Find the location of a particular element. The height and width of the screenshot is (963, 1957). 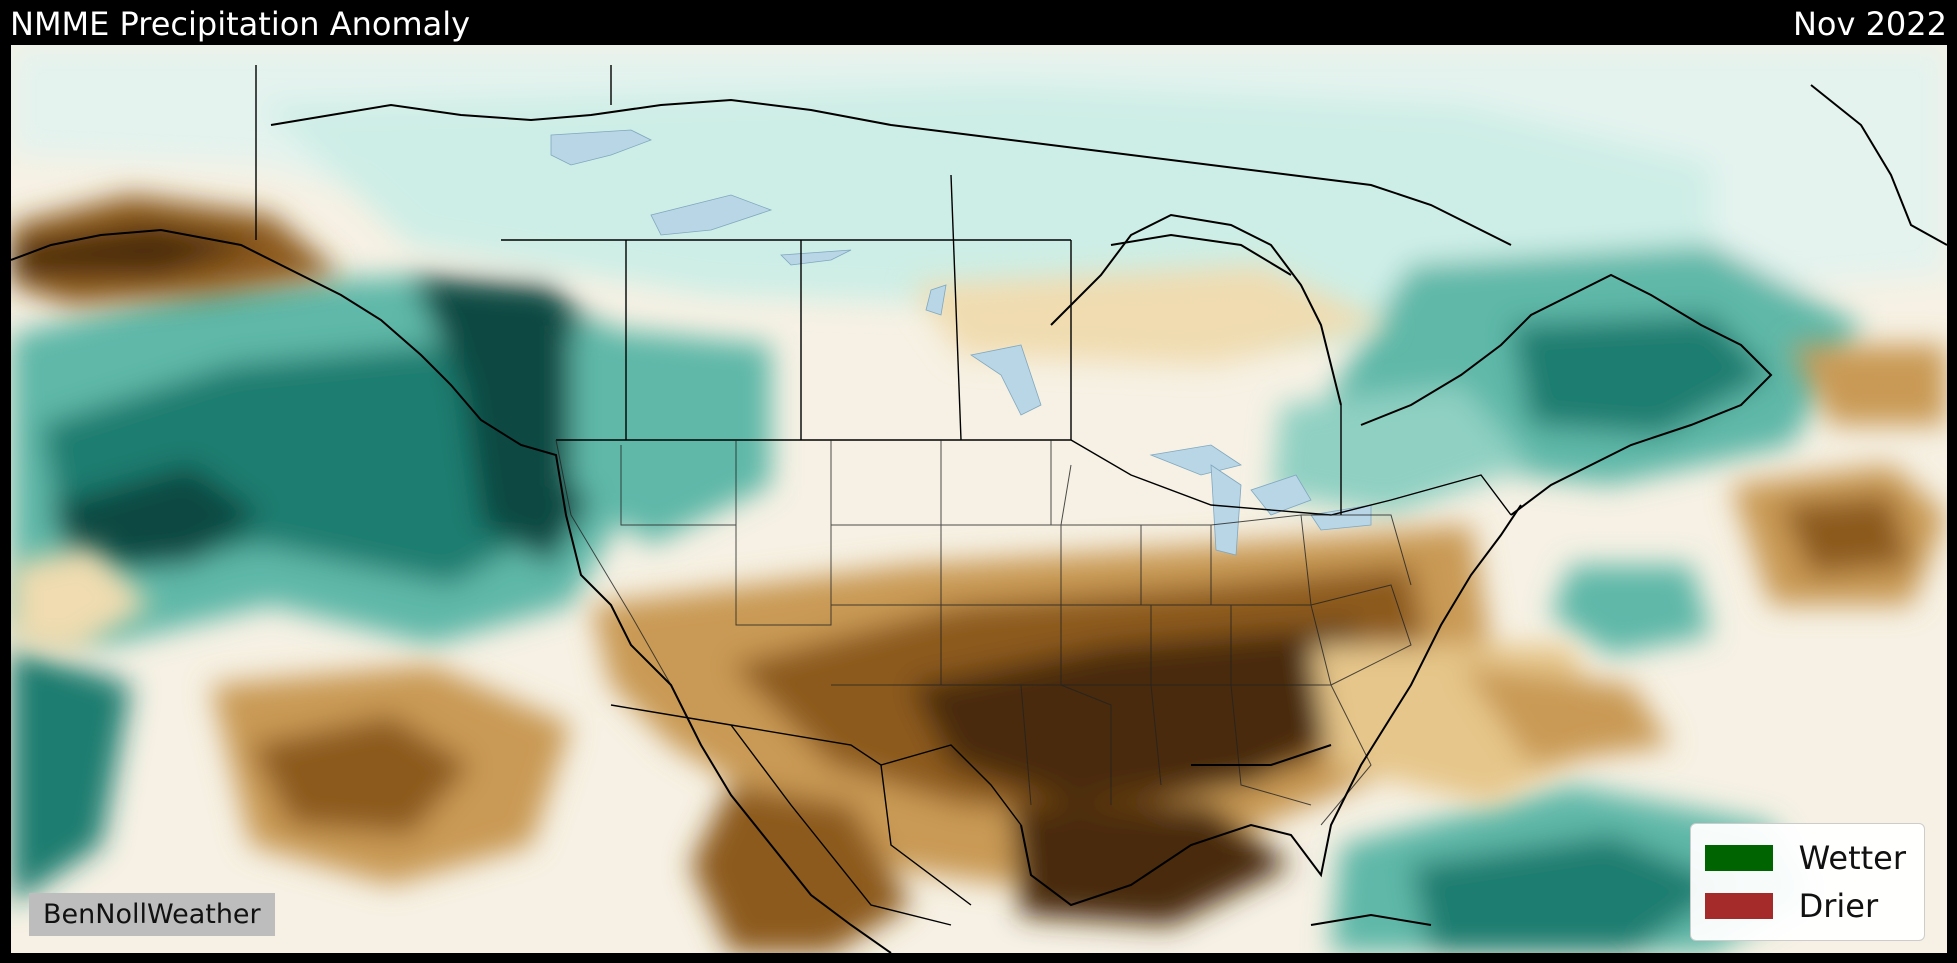

legend-swatch-wetter is located at coordinates (1738, 858).